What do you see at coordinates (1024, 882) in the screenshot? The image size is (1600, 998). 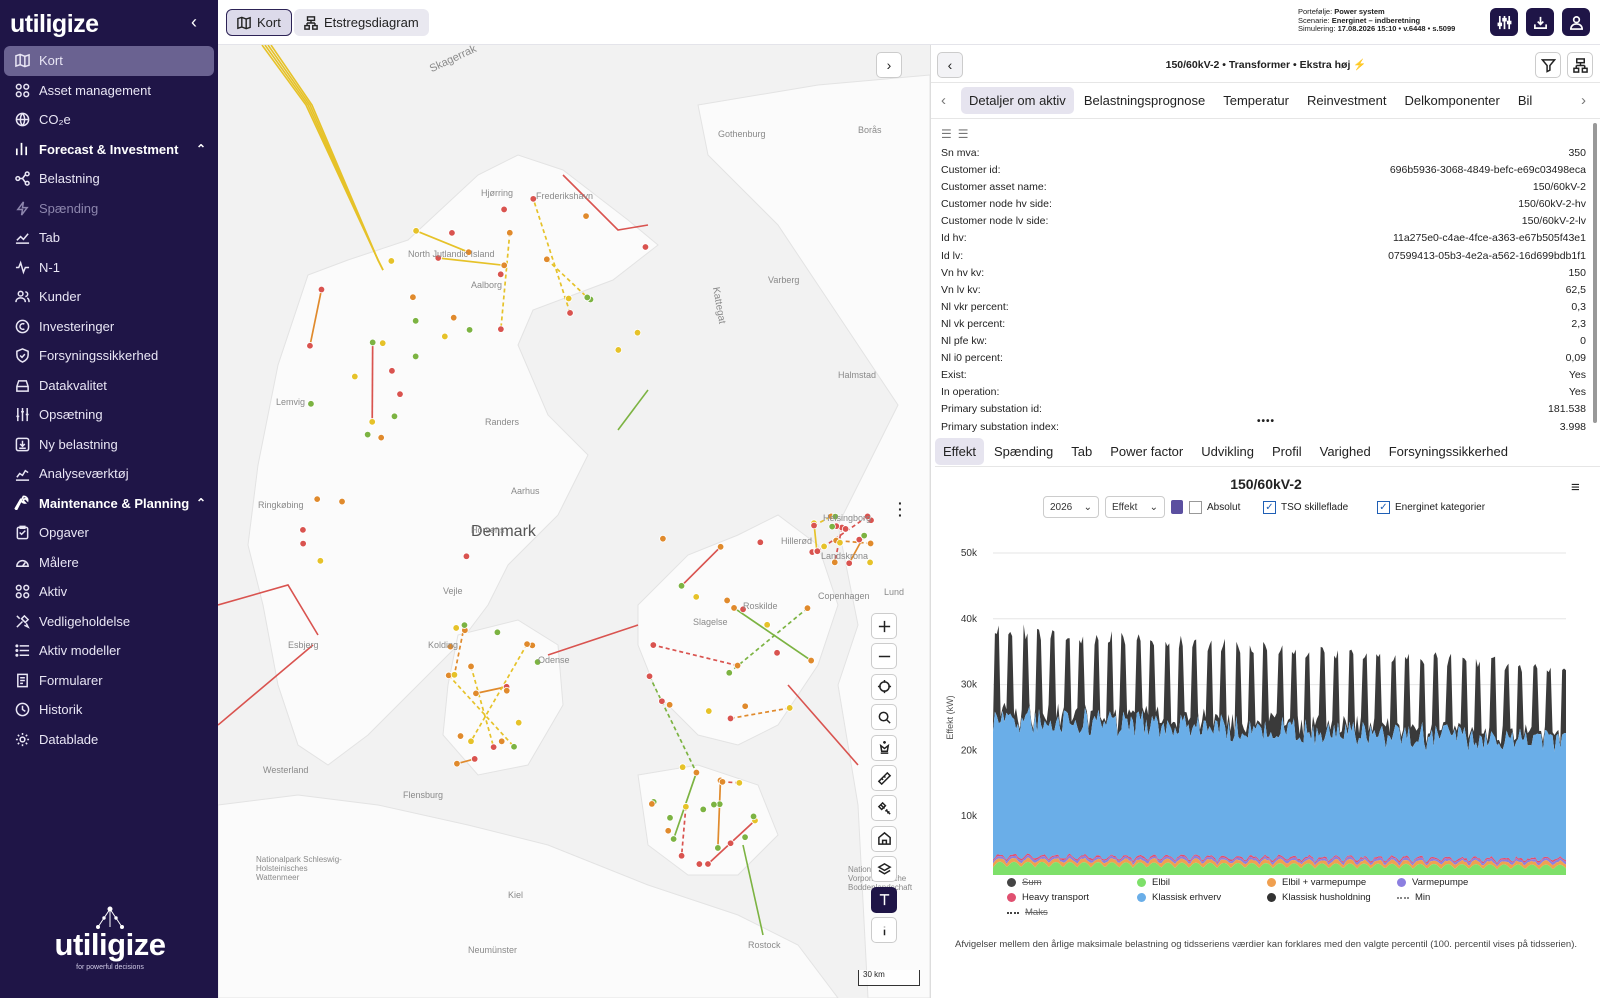 I see `legend-item-sum: Sum` at bounding box center [1024, 882].